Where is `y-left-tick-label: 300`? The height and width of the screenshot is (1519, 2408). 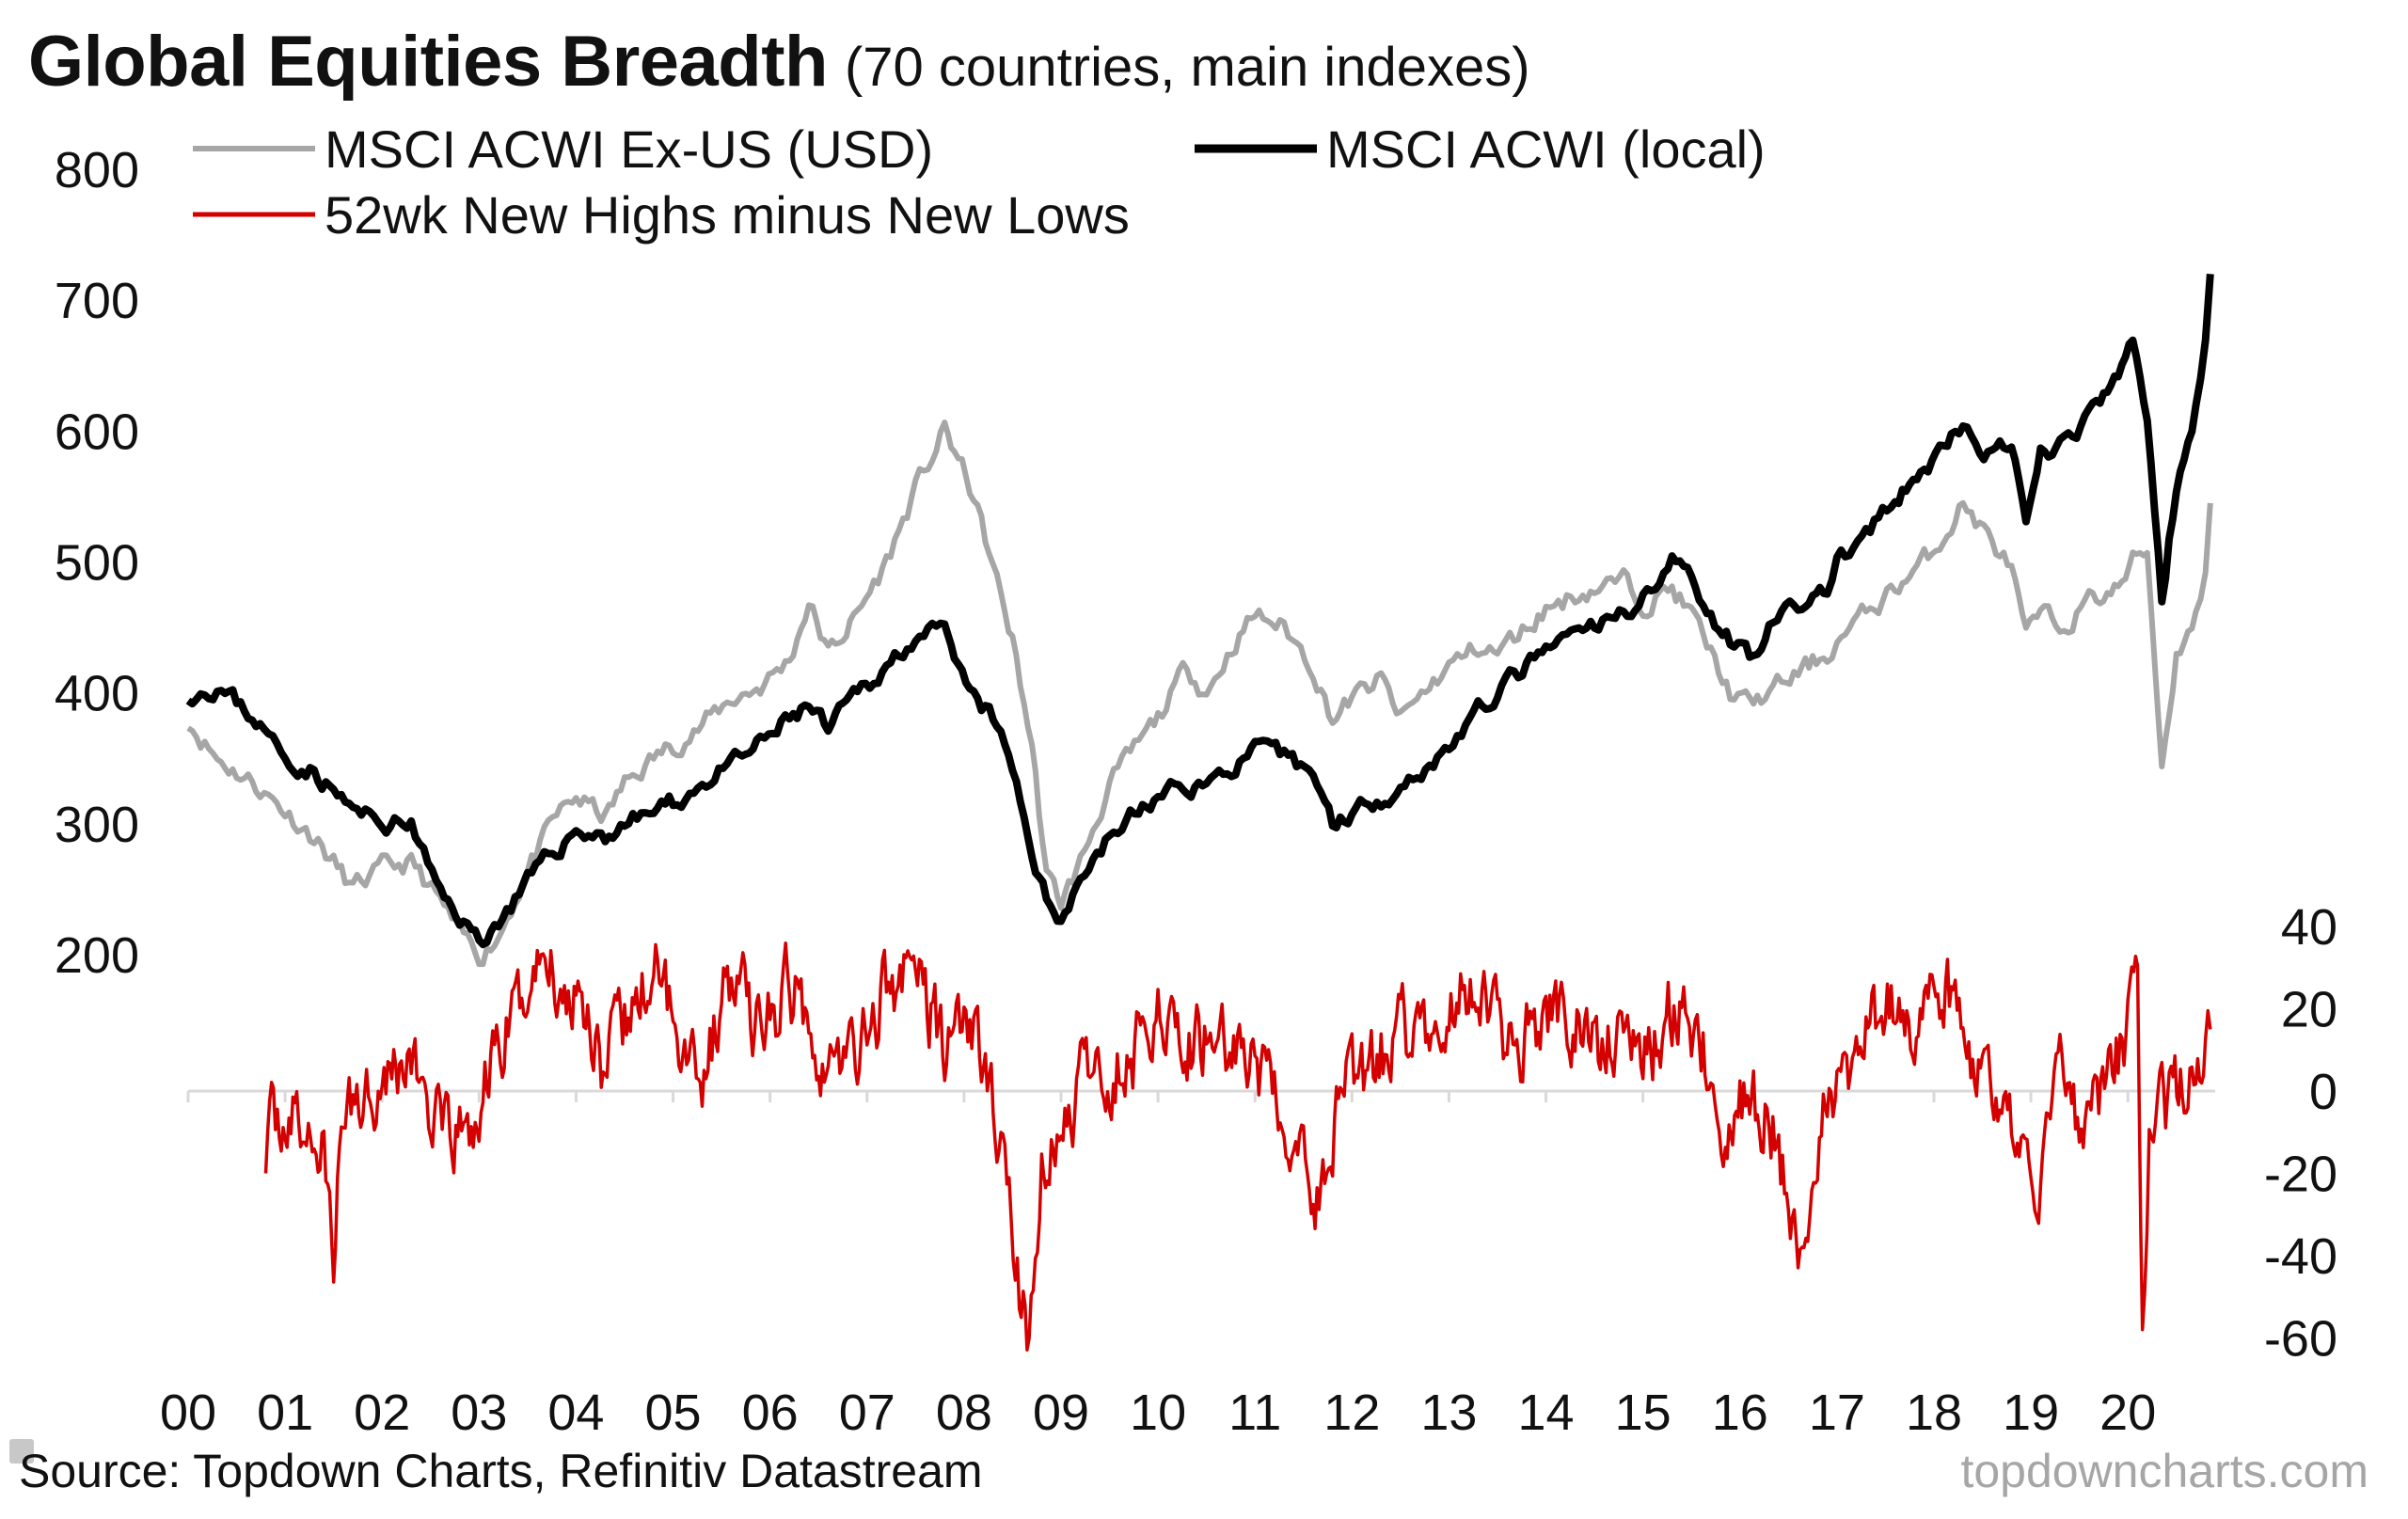
y-left-tick-label: 300 is located at coordinates (97, 825).